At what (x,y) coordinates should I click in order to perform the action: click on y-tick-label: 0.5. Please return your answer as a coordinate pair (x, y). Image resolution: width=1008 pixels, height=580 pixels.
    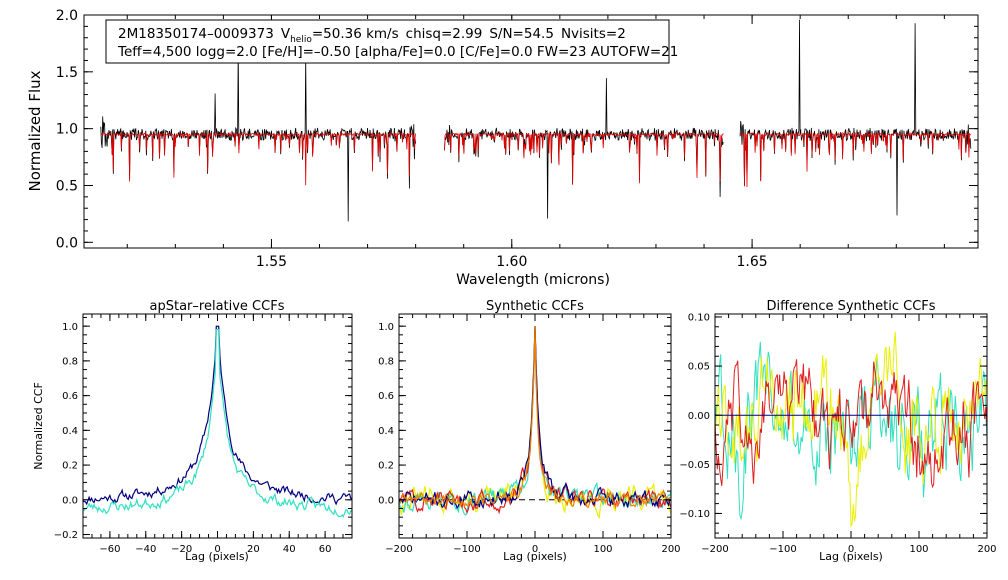
    Looking at the image, I should click on (67, 187).